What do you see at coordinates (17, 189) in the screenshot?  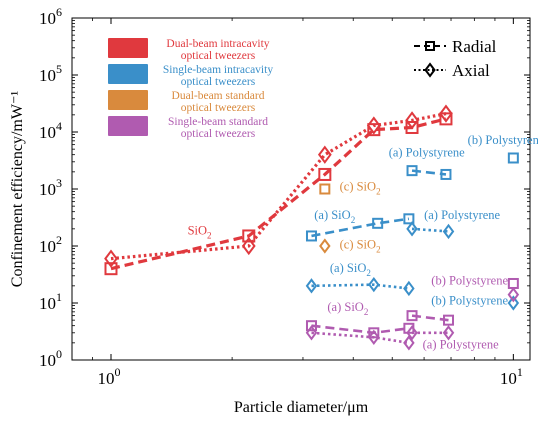 I see `y-axis-label: Confinement efficiency/mW⁻¹` at bounding box center [17, 189].